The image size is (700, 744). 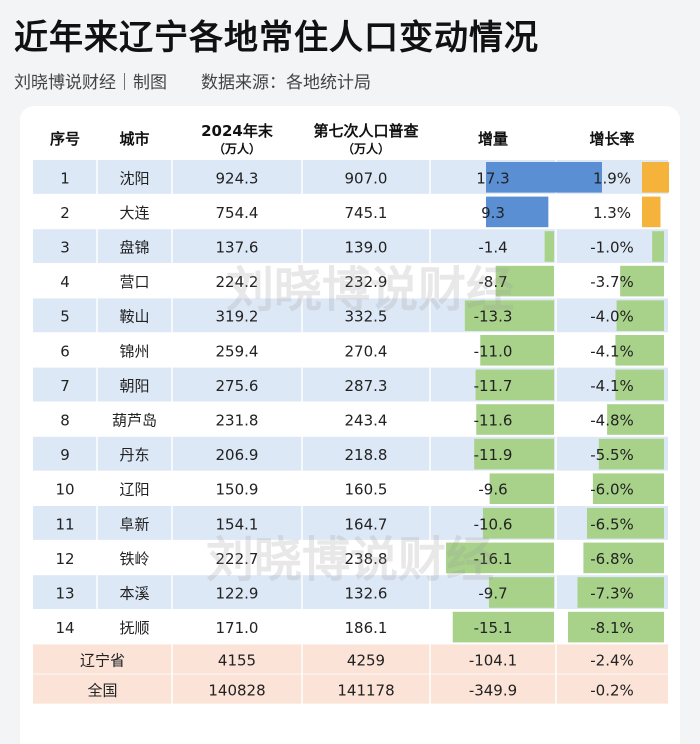 What do you see at coordinates (612, 559) in the screenshot?
I see `cell-rate: -6.8%` at bounding box center [612, 559].